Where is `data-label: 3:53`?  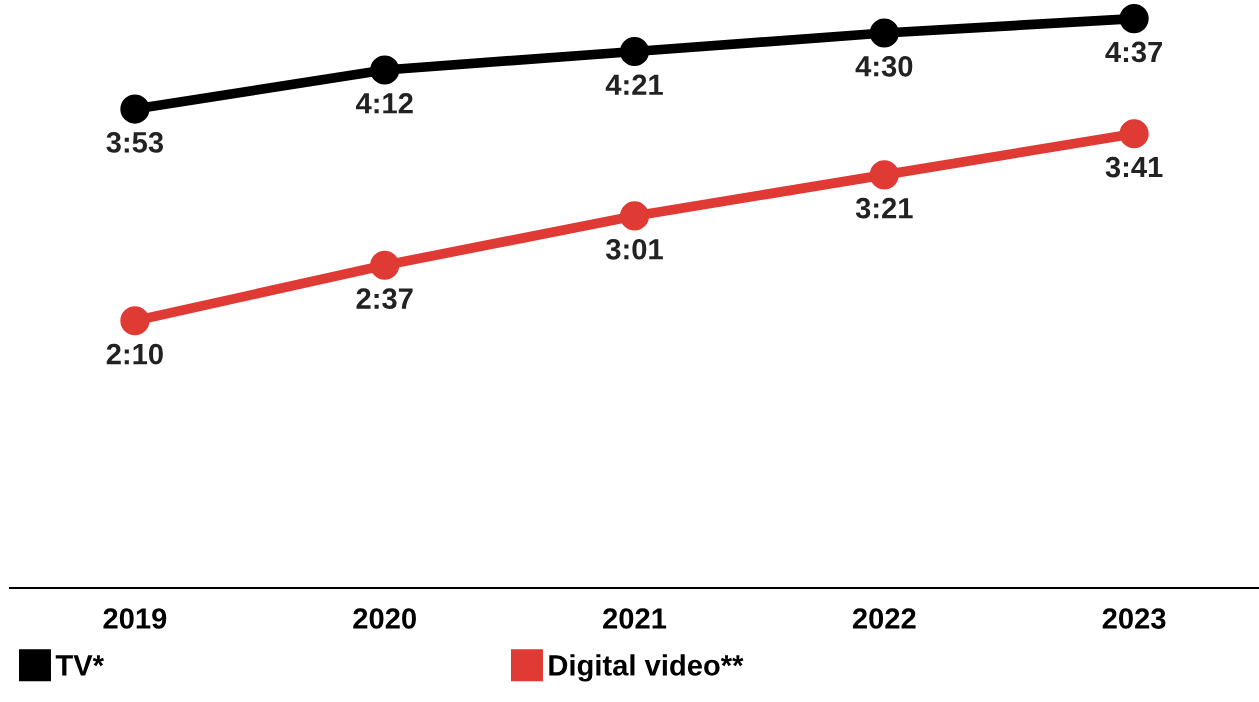 data-label: 3:53 is located at coordinates (135, 142).